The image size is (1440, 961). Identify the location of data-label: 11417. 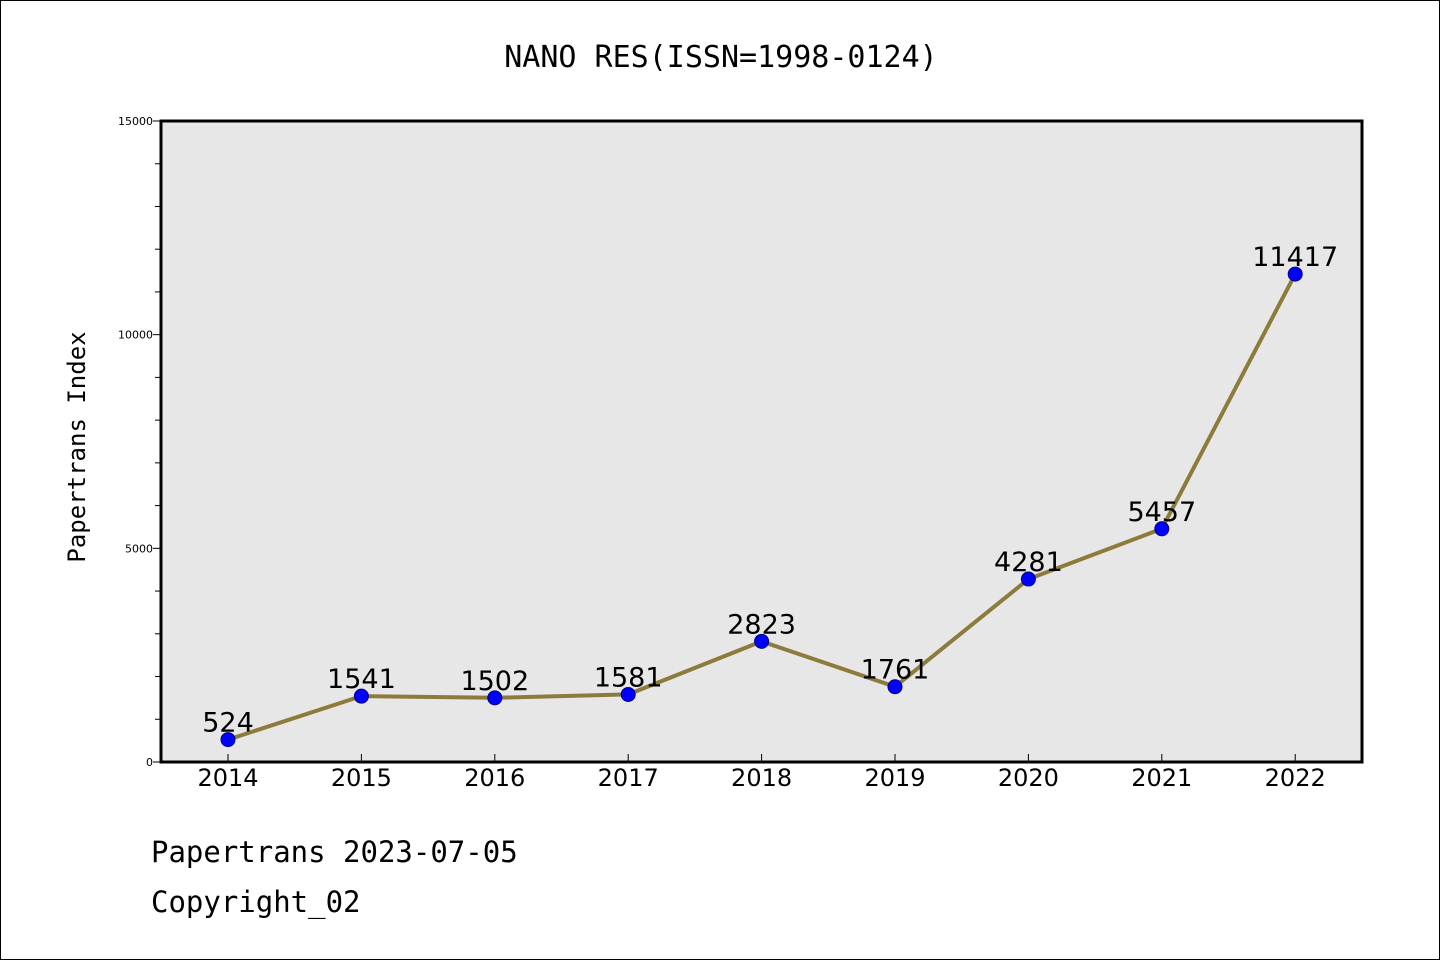
(1295, 257).